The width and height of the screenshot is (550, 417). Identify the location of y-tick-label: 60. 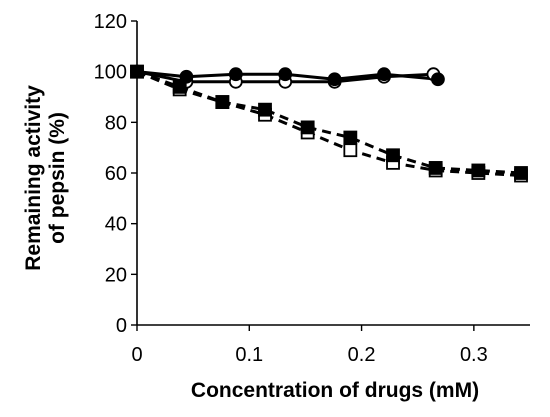
(116, 174).